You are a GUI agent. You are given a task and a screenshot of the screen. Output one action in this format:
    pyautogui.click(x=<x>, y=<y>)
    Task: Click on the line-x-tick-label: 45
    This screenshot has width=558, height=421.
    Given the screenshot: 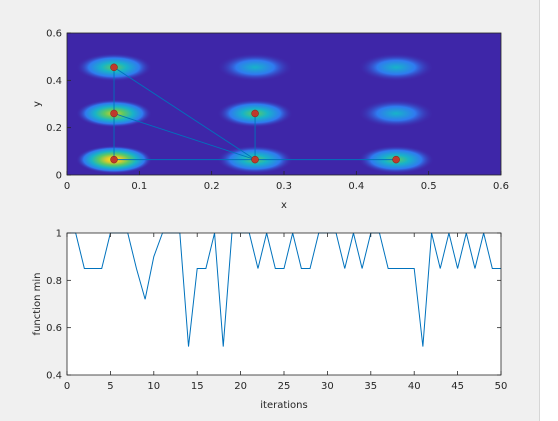 What is the action you would take?
    pyautogui.click(x=457, y=386)
    